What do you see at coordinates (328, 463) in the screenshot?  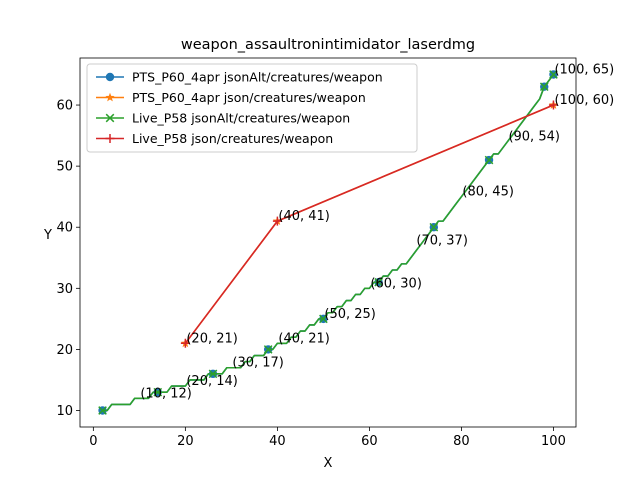 I see `x-axis-label: X` at bounding box center [328, 463].